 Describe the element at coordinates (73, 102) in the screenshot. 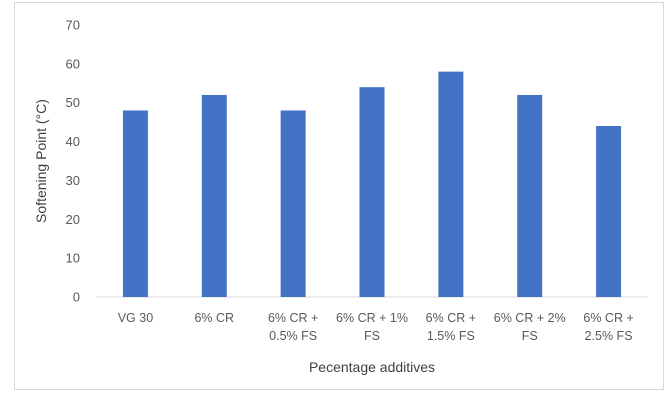

I see `y-tick-label: 50` at that location.